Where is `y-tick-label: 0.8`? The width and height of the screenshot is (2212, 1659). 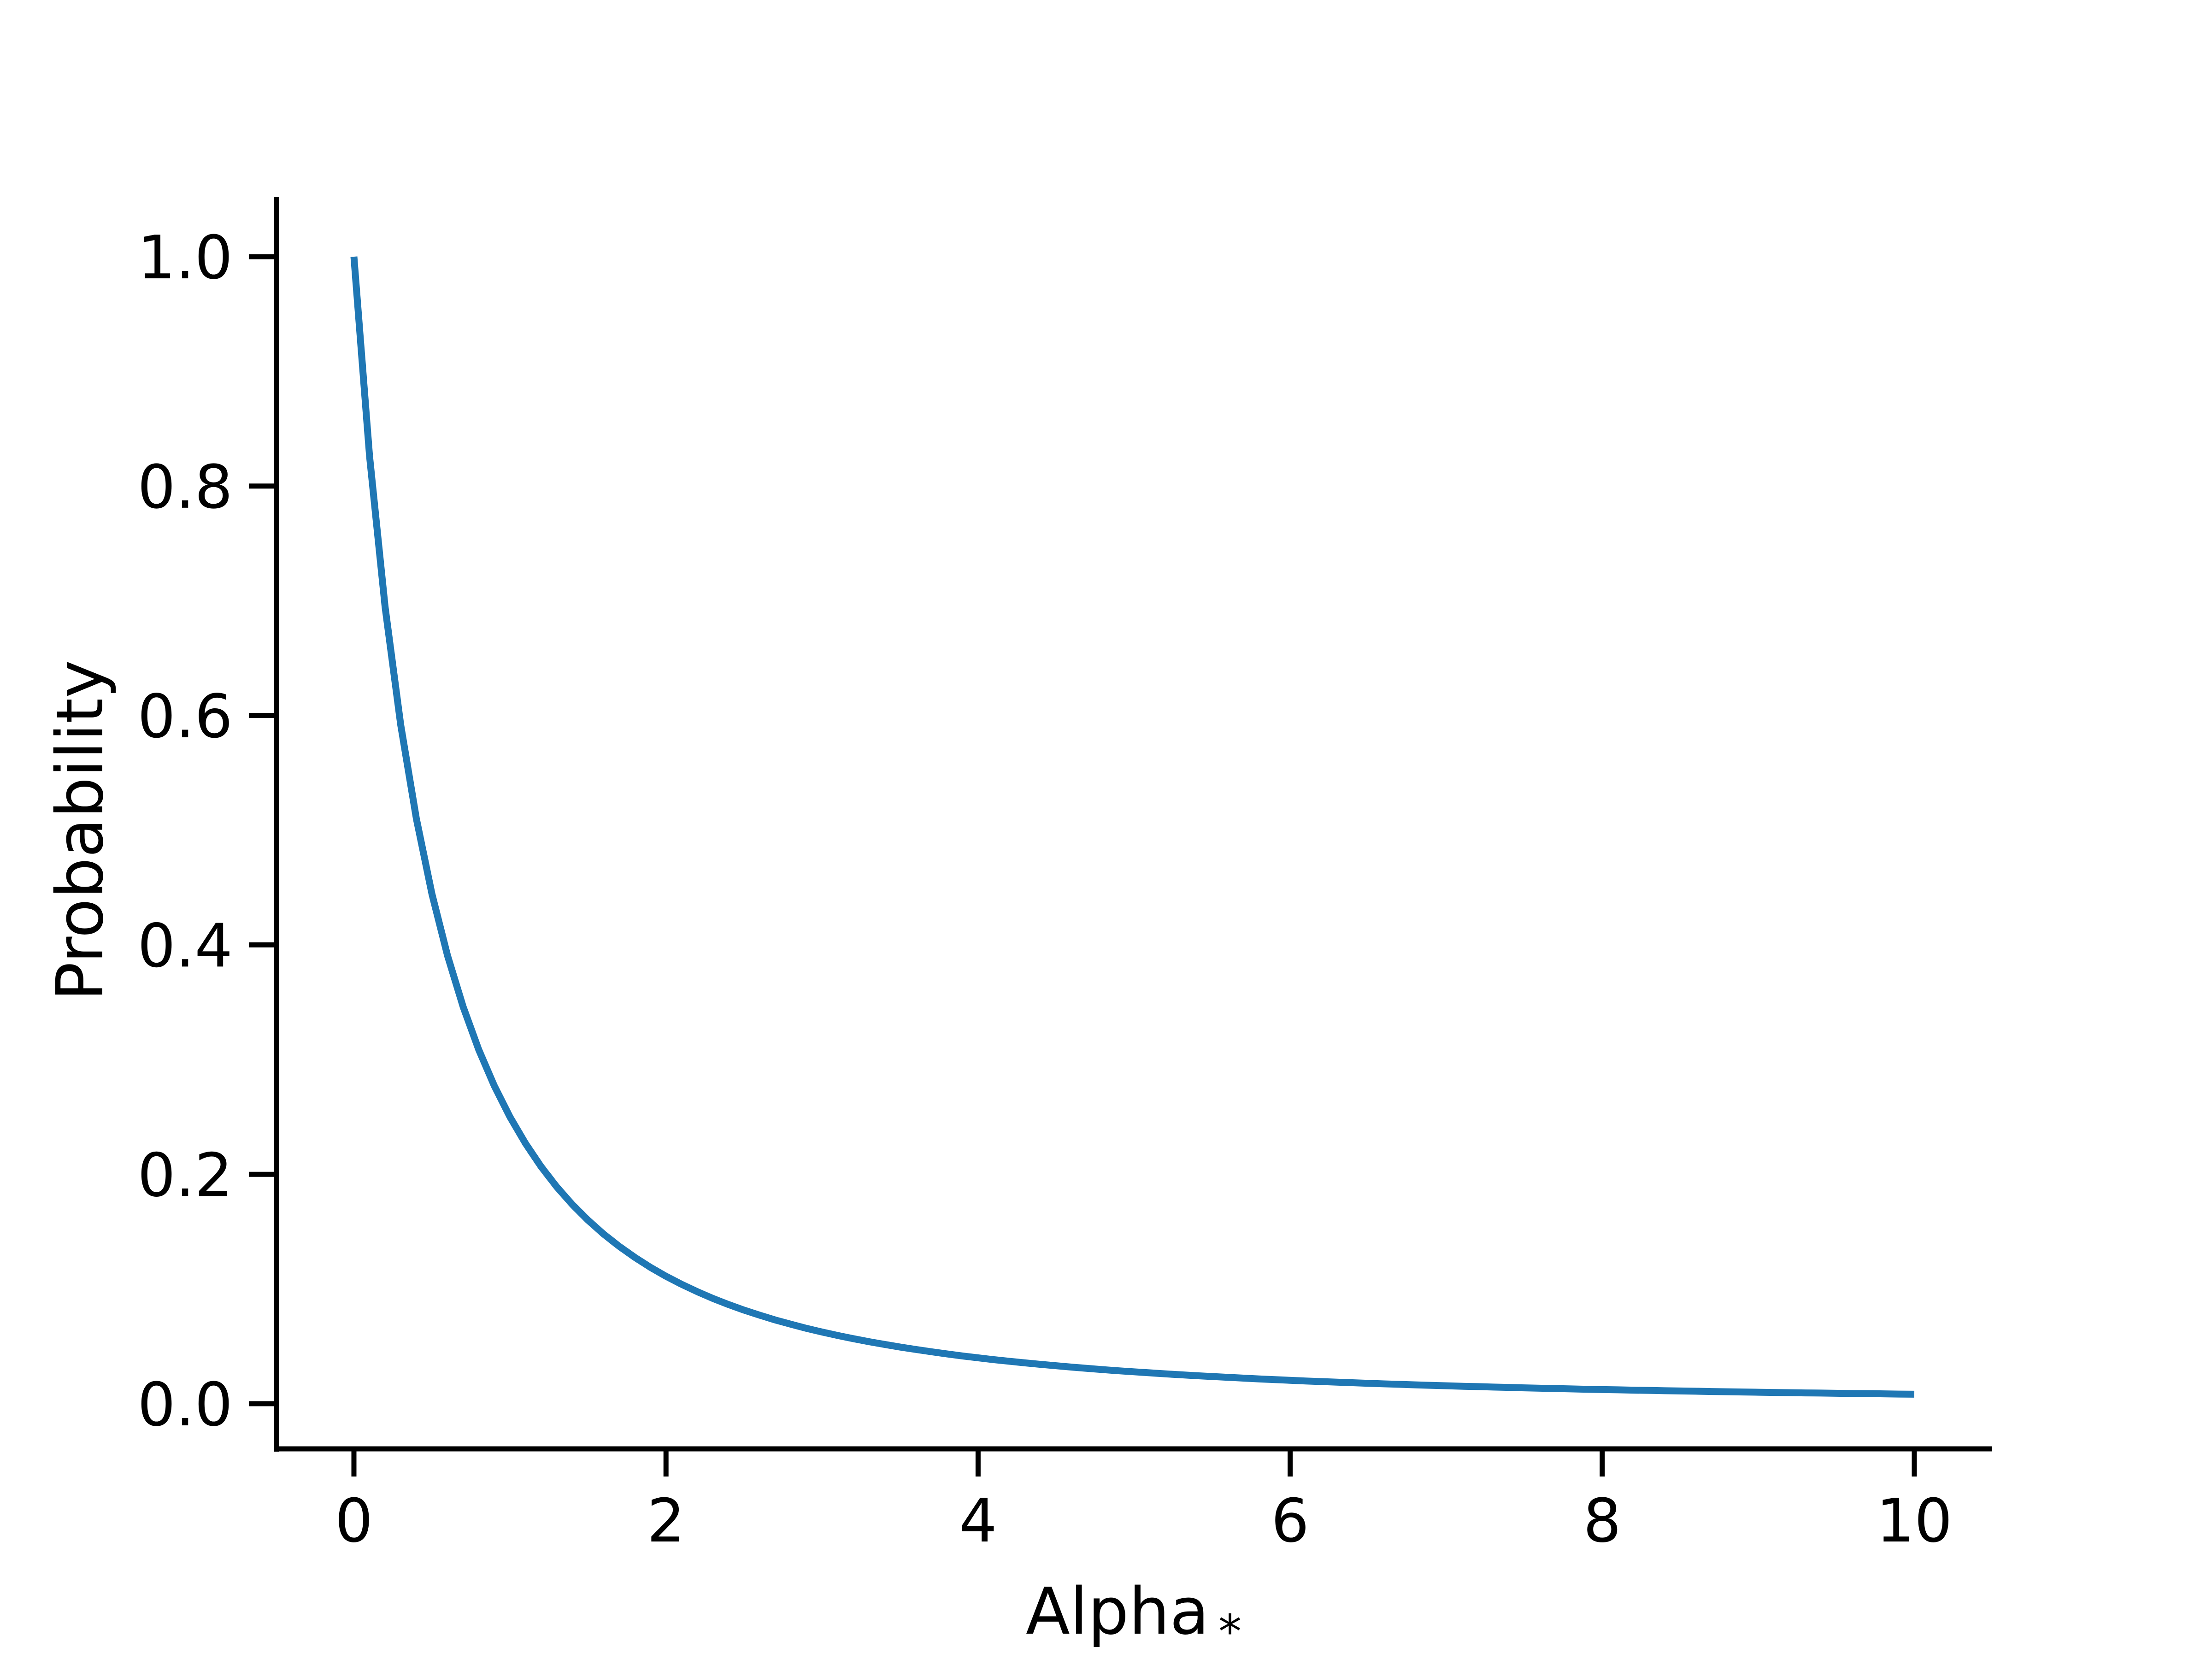 y-tick-label: 0.8 is located at coordinates (185, 487).